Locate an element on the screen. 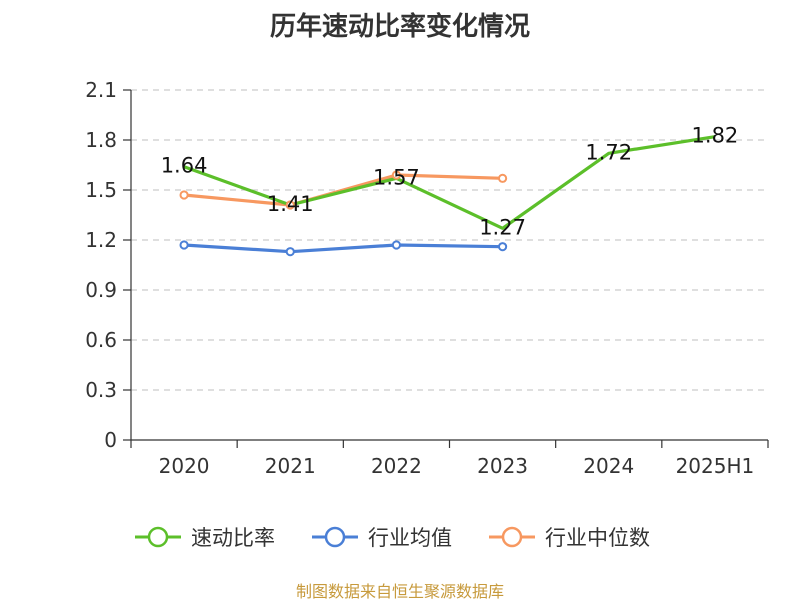 The height and width of the screenshot is (602, 800). series-markers is located at coordinates (343, 213).